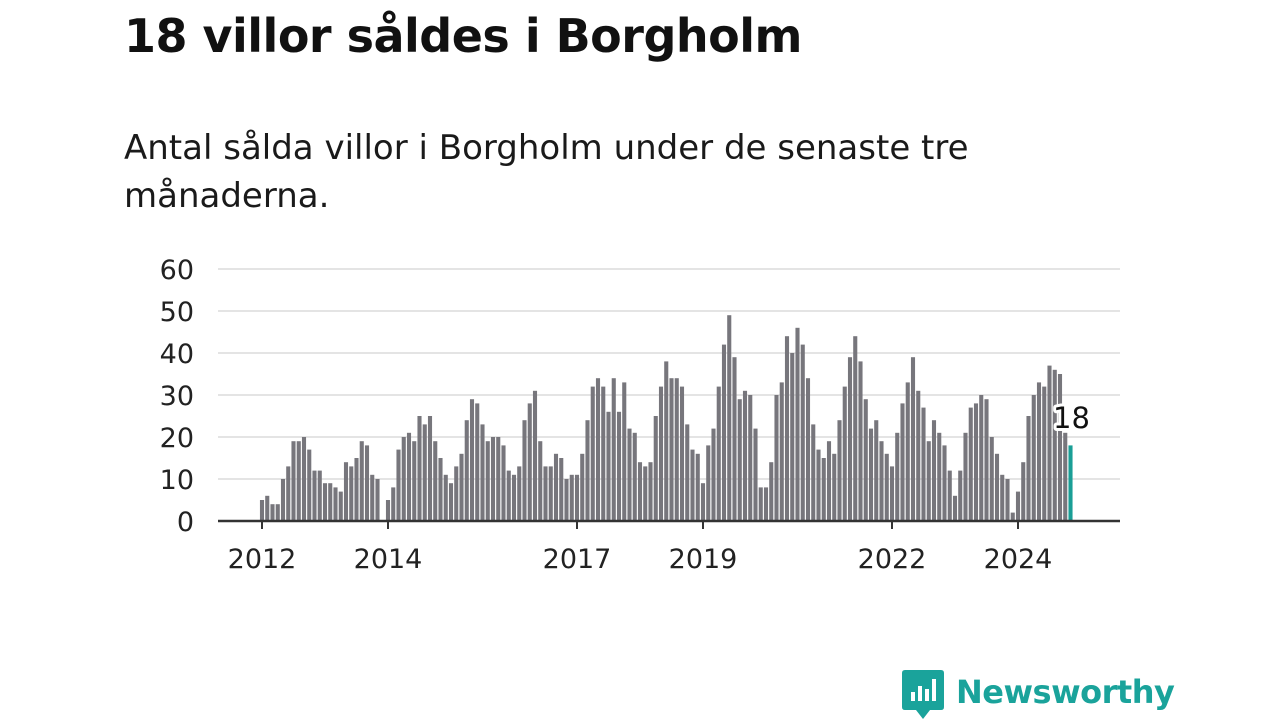  I want to click on y-tick-label: 40, so click(177, 354).